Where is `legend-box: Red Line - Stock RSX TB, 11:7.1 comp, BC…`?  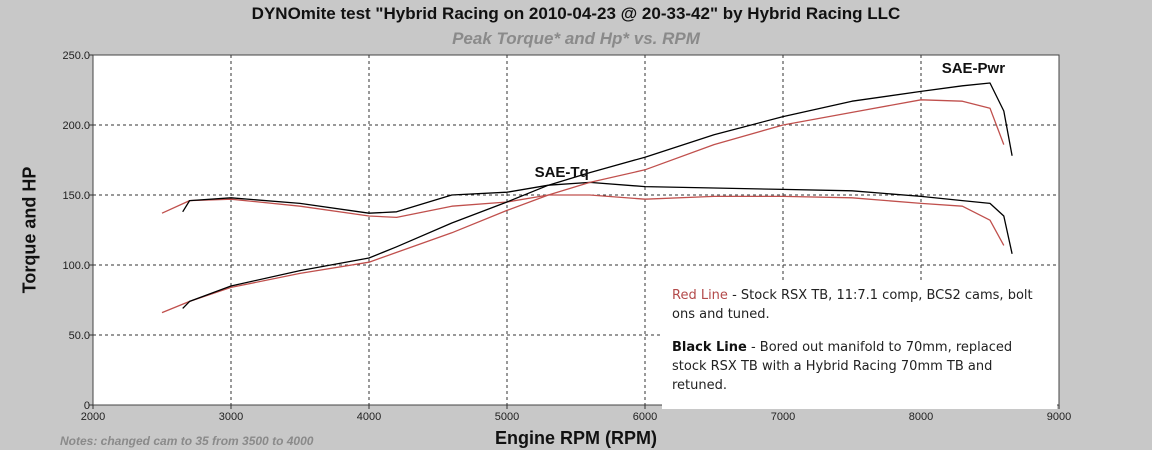
legend-box: Red Line - Stock RSX TB, 11:7.1 comp, BC… is located at coordinates (859, 344).